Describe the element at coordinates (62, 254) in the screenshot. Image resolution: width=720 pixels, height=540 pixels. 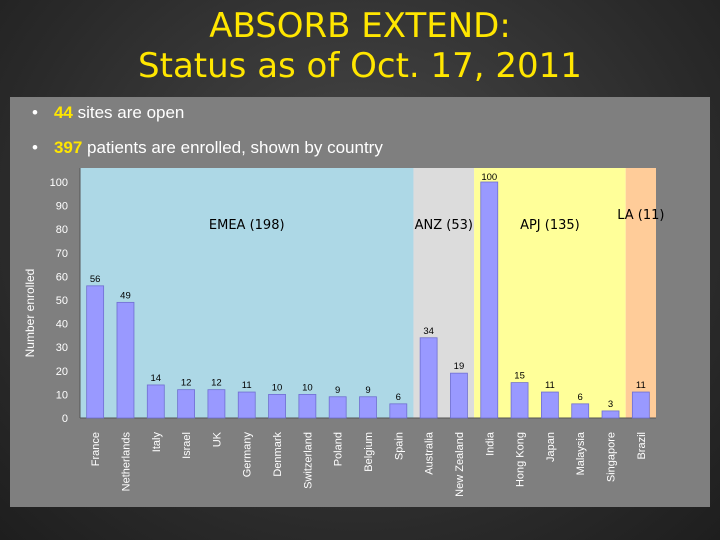
I see `y-tick-label: 70` at that location.